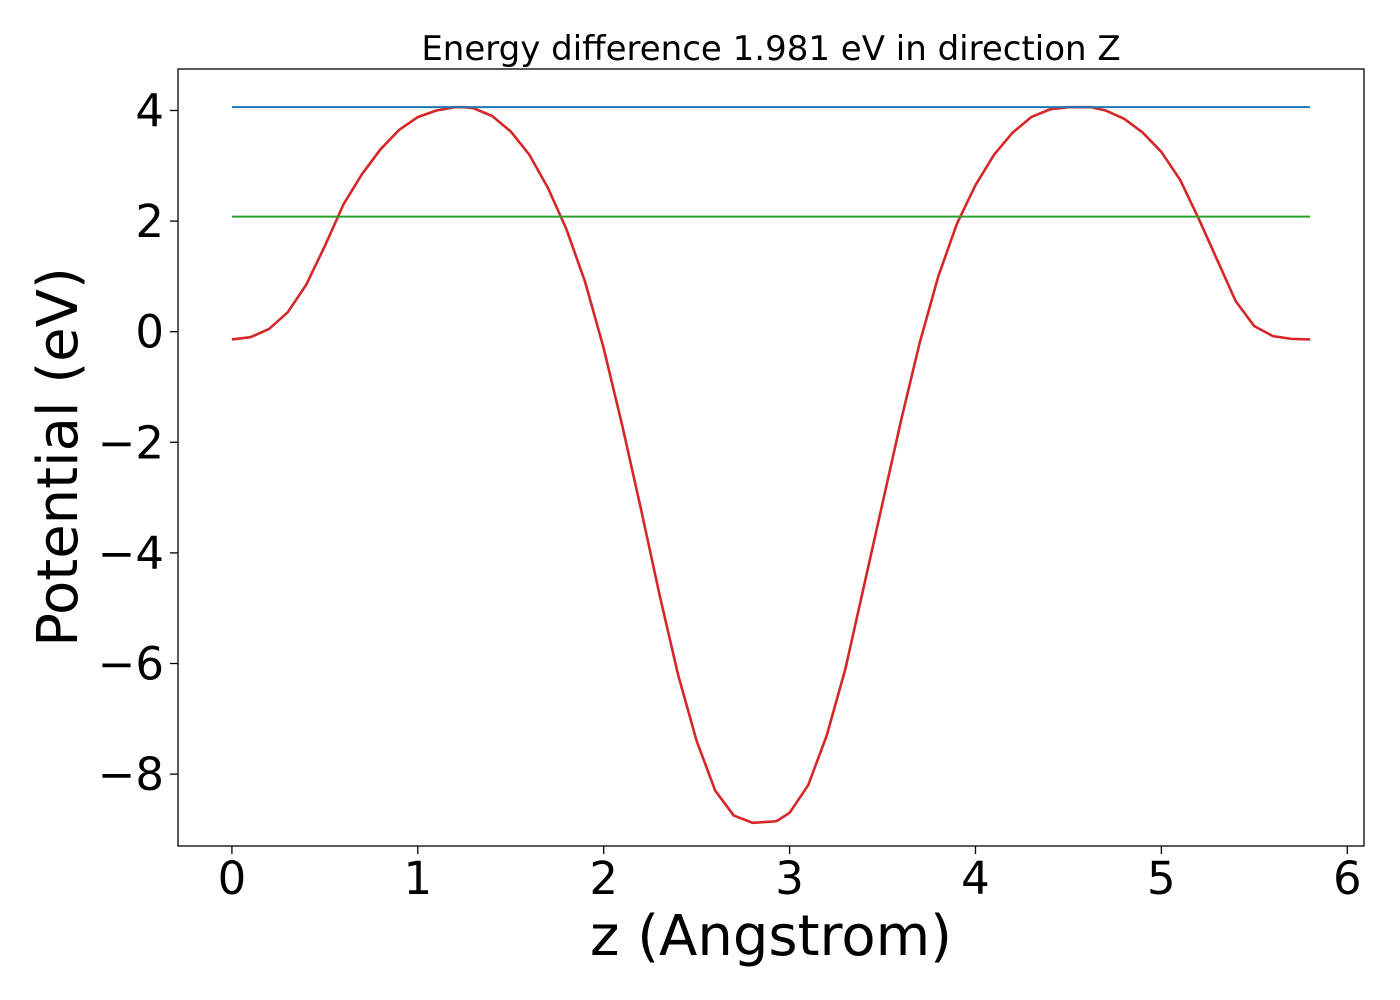 This screenshot has height=1000, width=1400. Describe the element at coordinates (131, 553) in the screenshot. I see `y-tick-label: −4` at that location.